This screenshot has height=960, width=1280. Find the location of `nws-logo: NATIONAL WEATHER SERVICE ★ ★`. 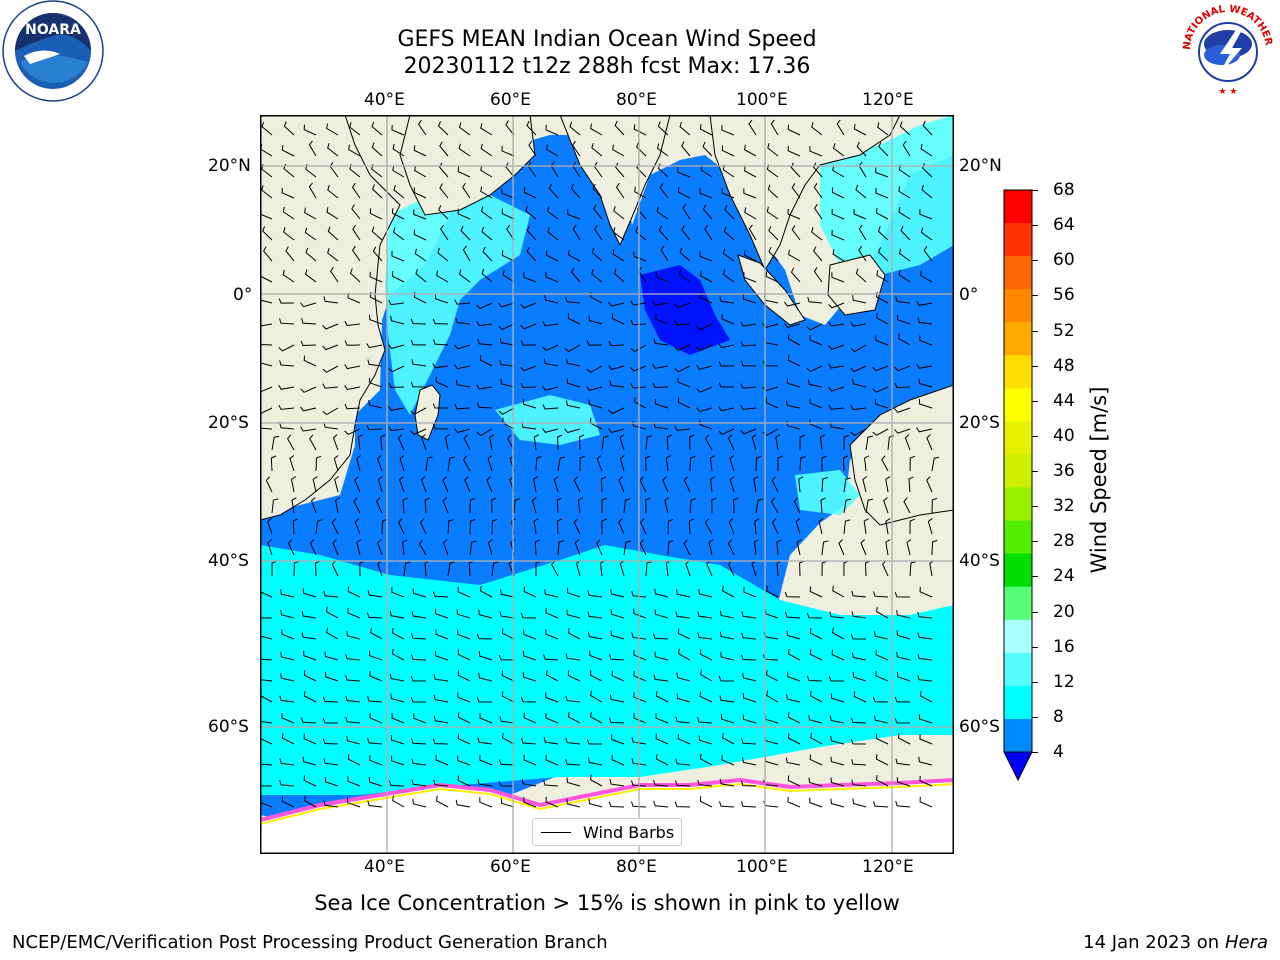

nws-logo: NATIONAL WEATHER SERVICE ★ ★ is located at coordinates (1226, 50).